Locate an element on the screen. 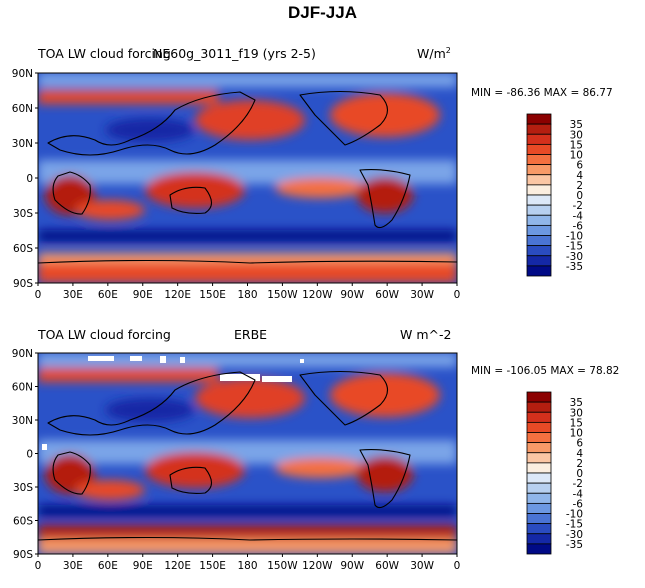 This screenshot has height=588, width=645. panel1-lat-label: 0 is located at coordinates (29, 179).